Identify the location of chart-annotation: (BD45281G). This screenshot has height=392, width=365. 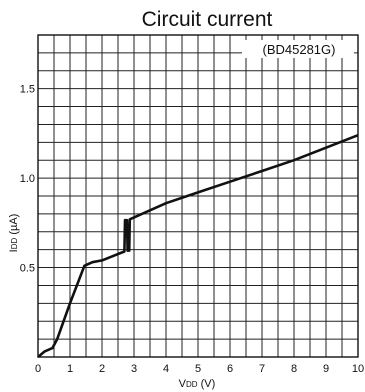
(299, 49).